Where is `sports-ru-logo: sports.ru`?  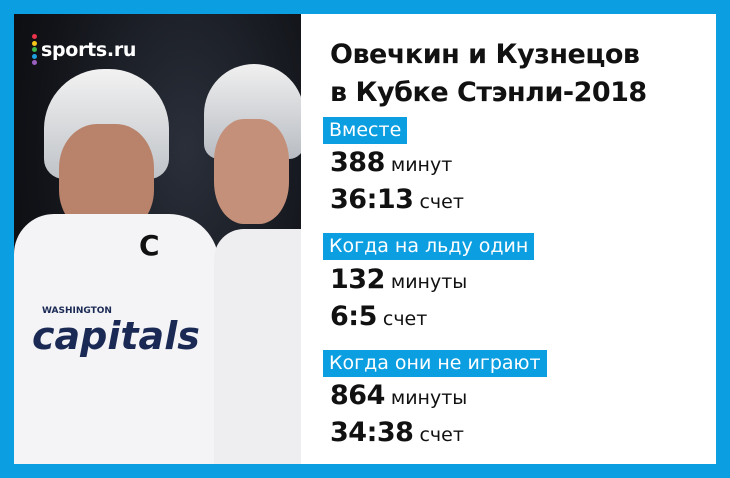 sports-ru-logo: sports.ru is located at coordinates (84, 49).